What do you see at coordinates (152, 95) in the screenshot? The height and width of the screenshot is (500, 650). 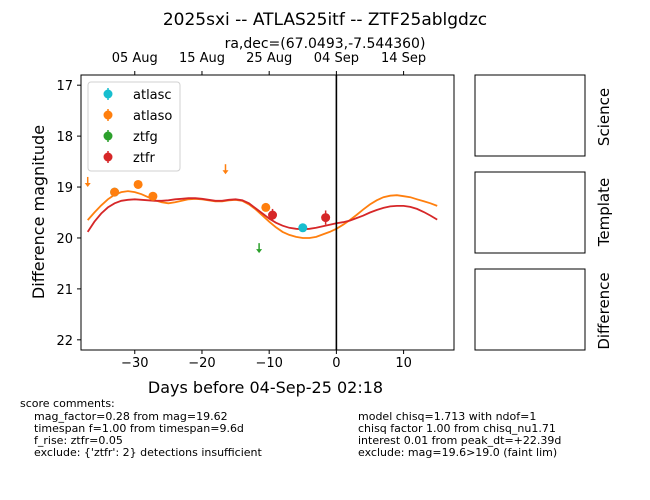 I see `legend-label: atlasc` at bounding box center [152, 95].